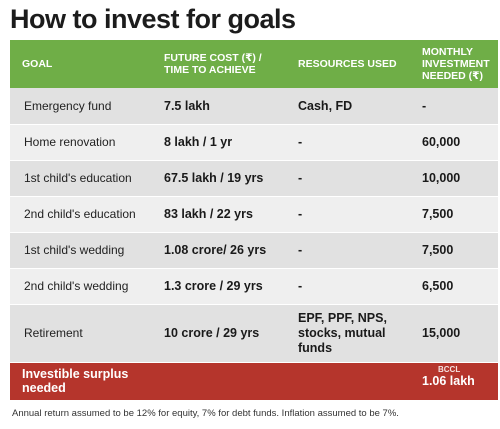 The width and height of the screenshot is (500, 429). I want to click on cell-goal: Home renovation, so click(82, 142).